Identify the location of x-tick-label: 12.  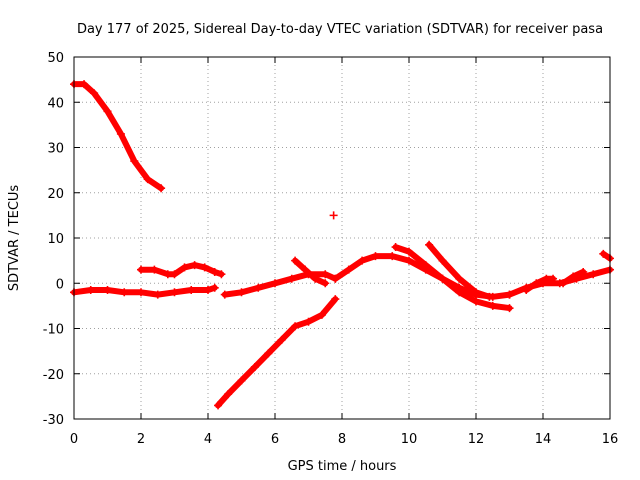
(476, 439).